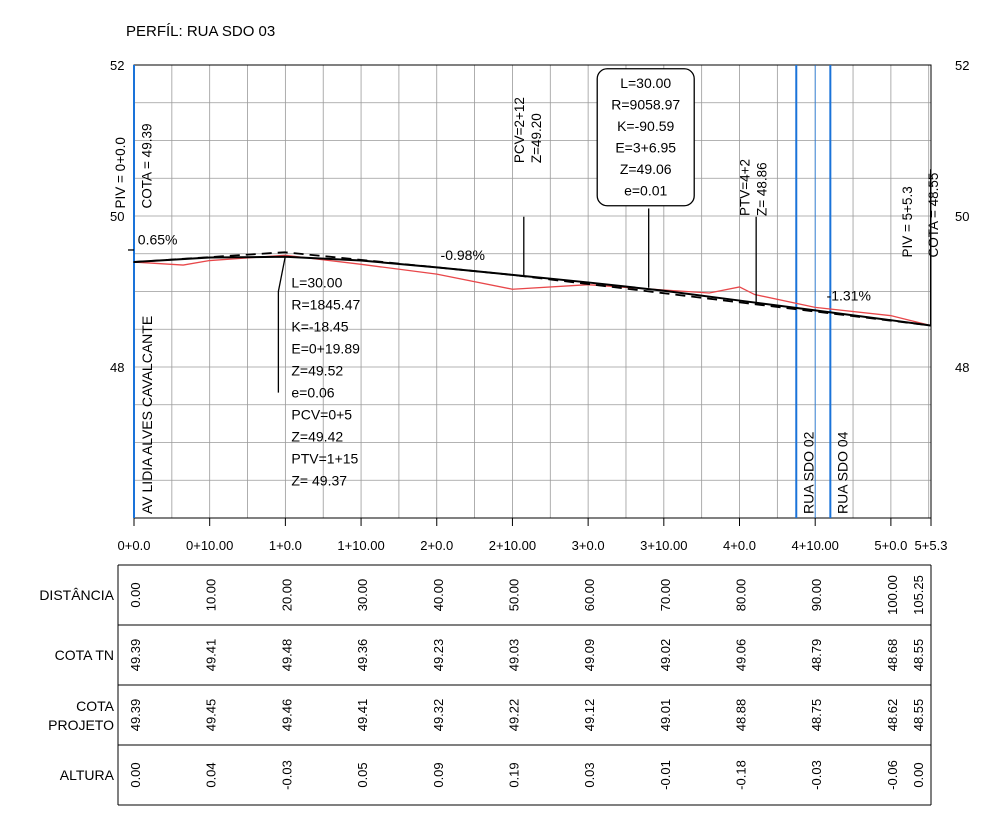  What do you see at coordinates (211, 774) in the screenshot?
I see `table-cell-value: 0.04` at bounding box center [211, 774].